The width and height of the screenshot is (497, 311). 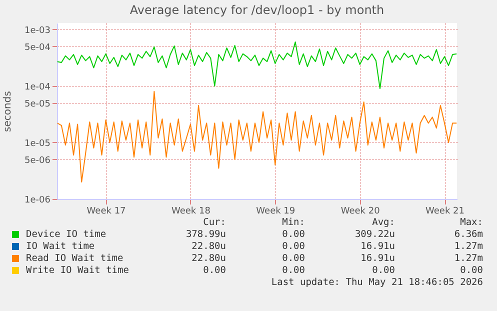 What do you see at coordinates (471, 223) in the screenshot?
I see `text: Max:` at bounding box center [471, 223].